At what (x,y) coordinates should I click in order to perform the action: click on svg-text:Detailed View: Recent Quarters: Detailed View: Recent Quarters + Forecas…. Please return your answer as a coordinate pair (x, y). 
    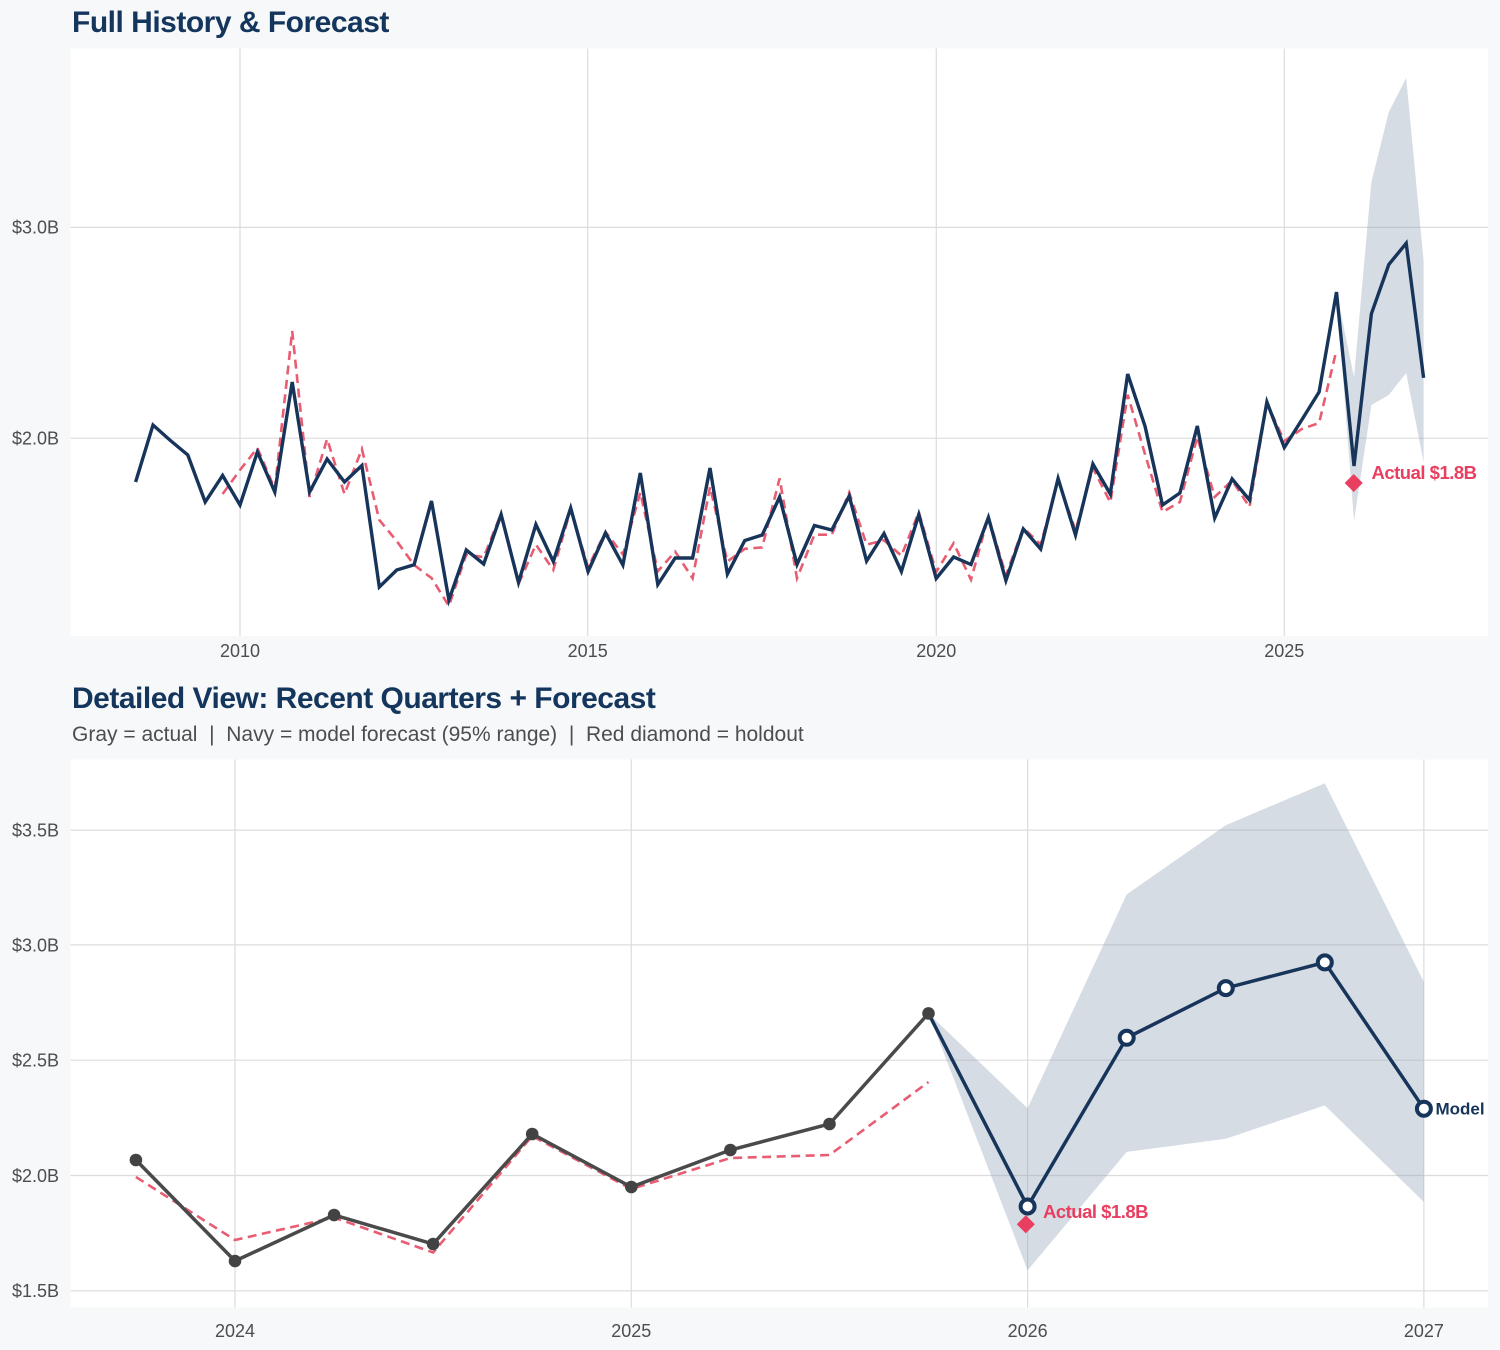
    Looking at the image, I should click on (364, 698).